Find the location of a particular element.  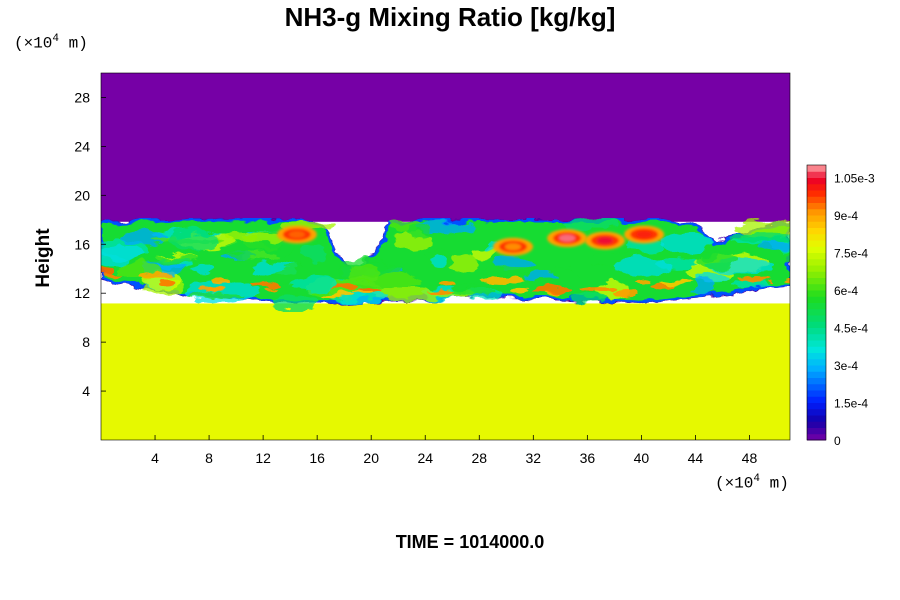

y-tick-label: 8 is located at coordinates (86, 342).